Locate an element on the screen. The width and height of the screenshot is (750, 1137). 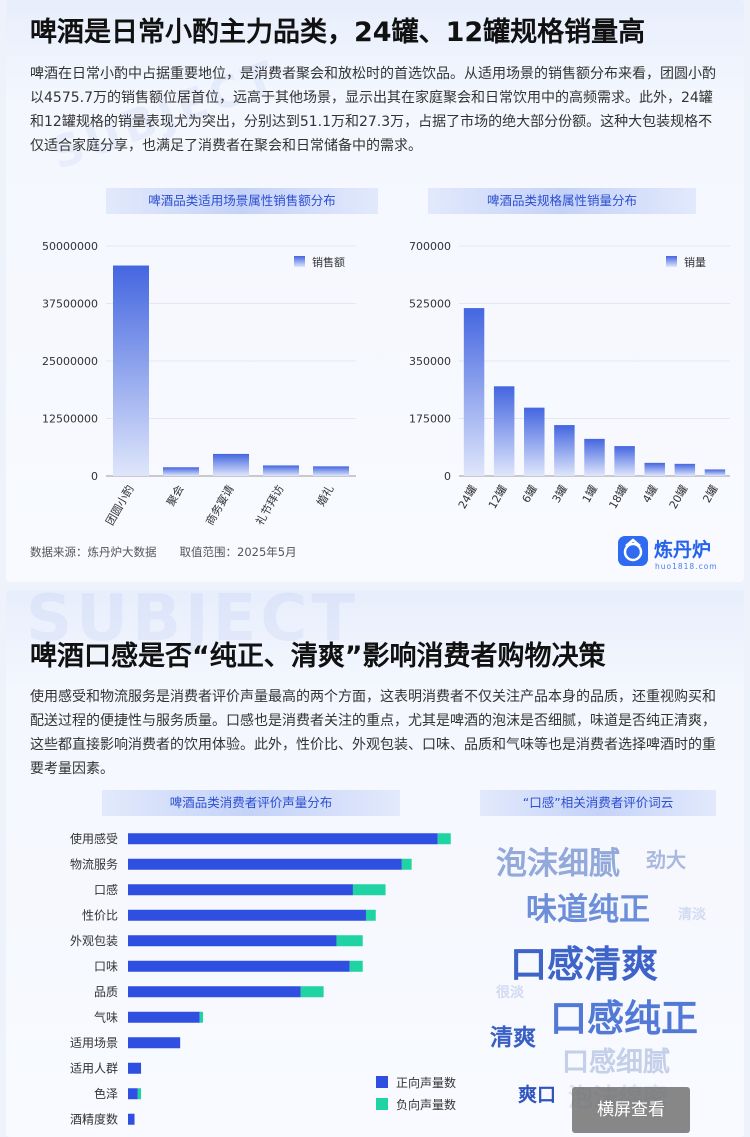
wordcloud-term: 清淡 is located at coordinates (692, 915).